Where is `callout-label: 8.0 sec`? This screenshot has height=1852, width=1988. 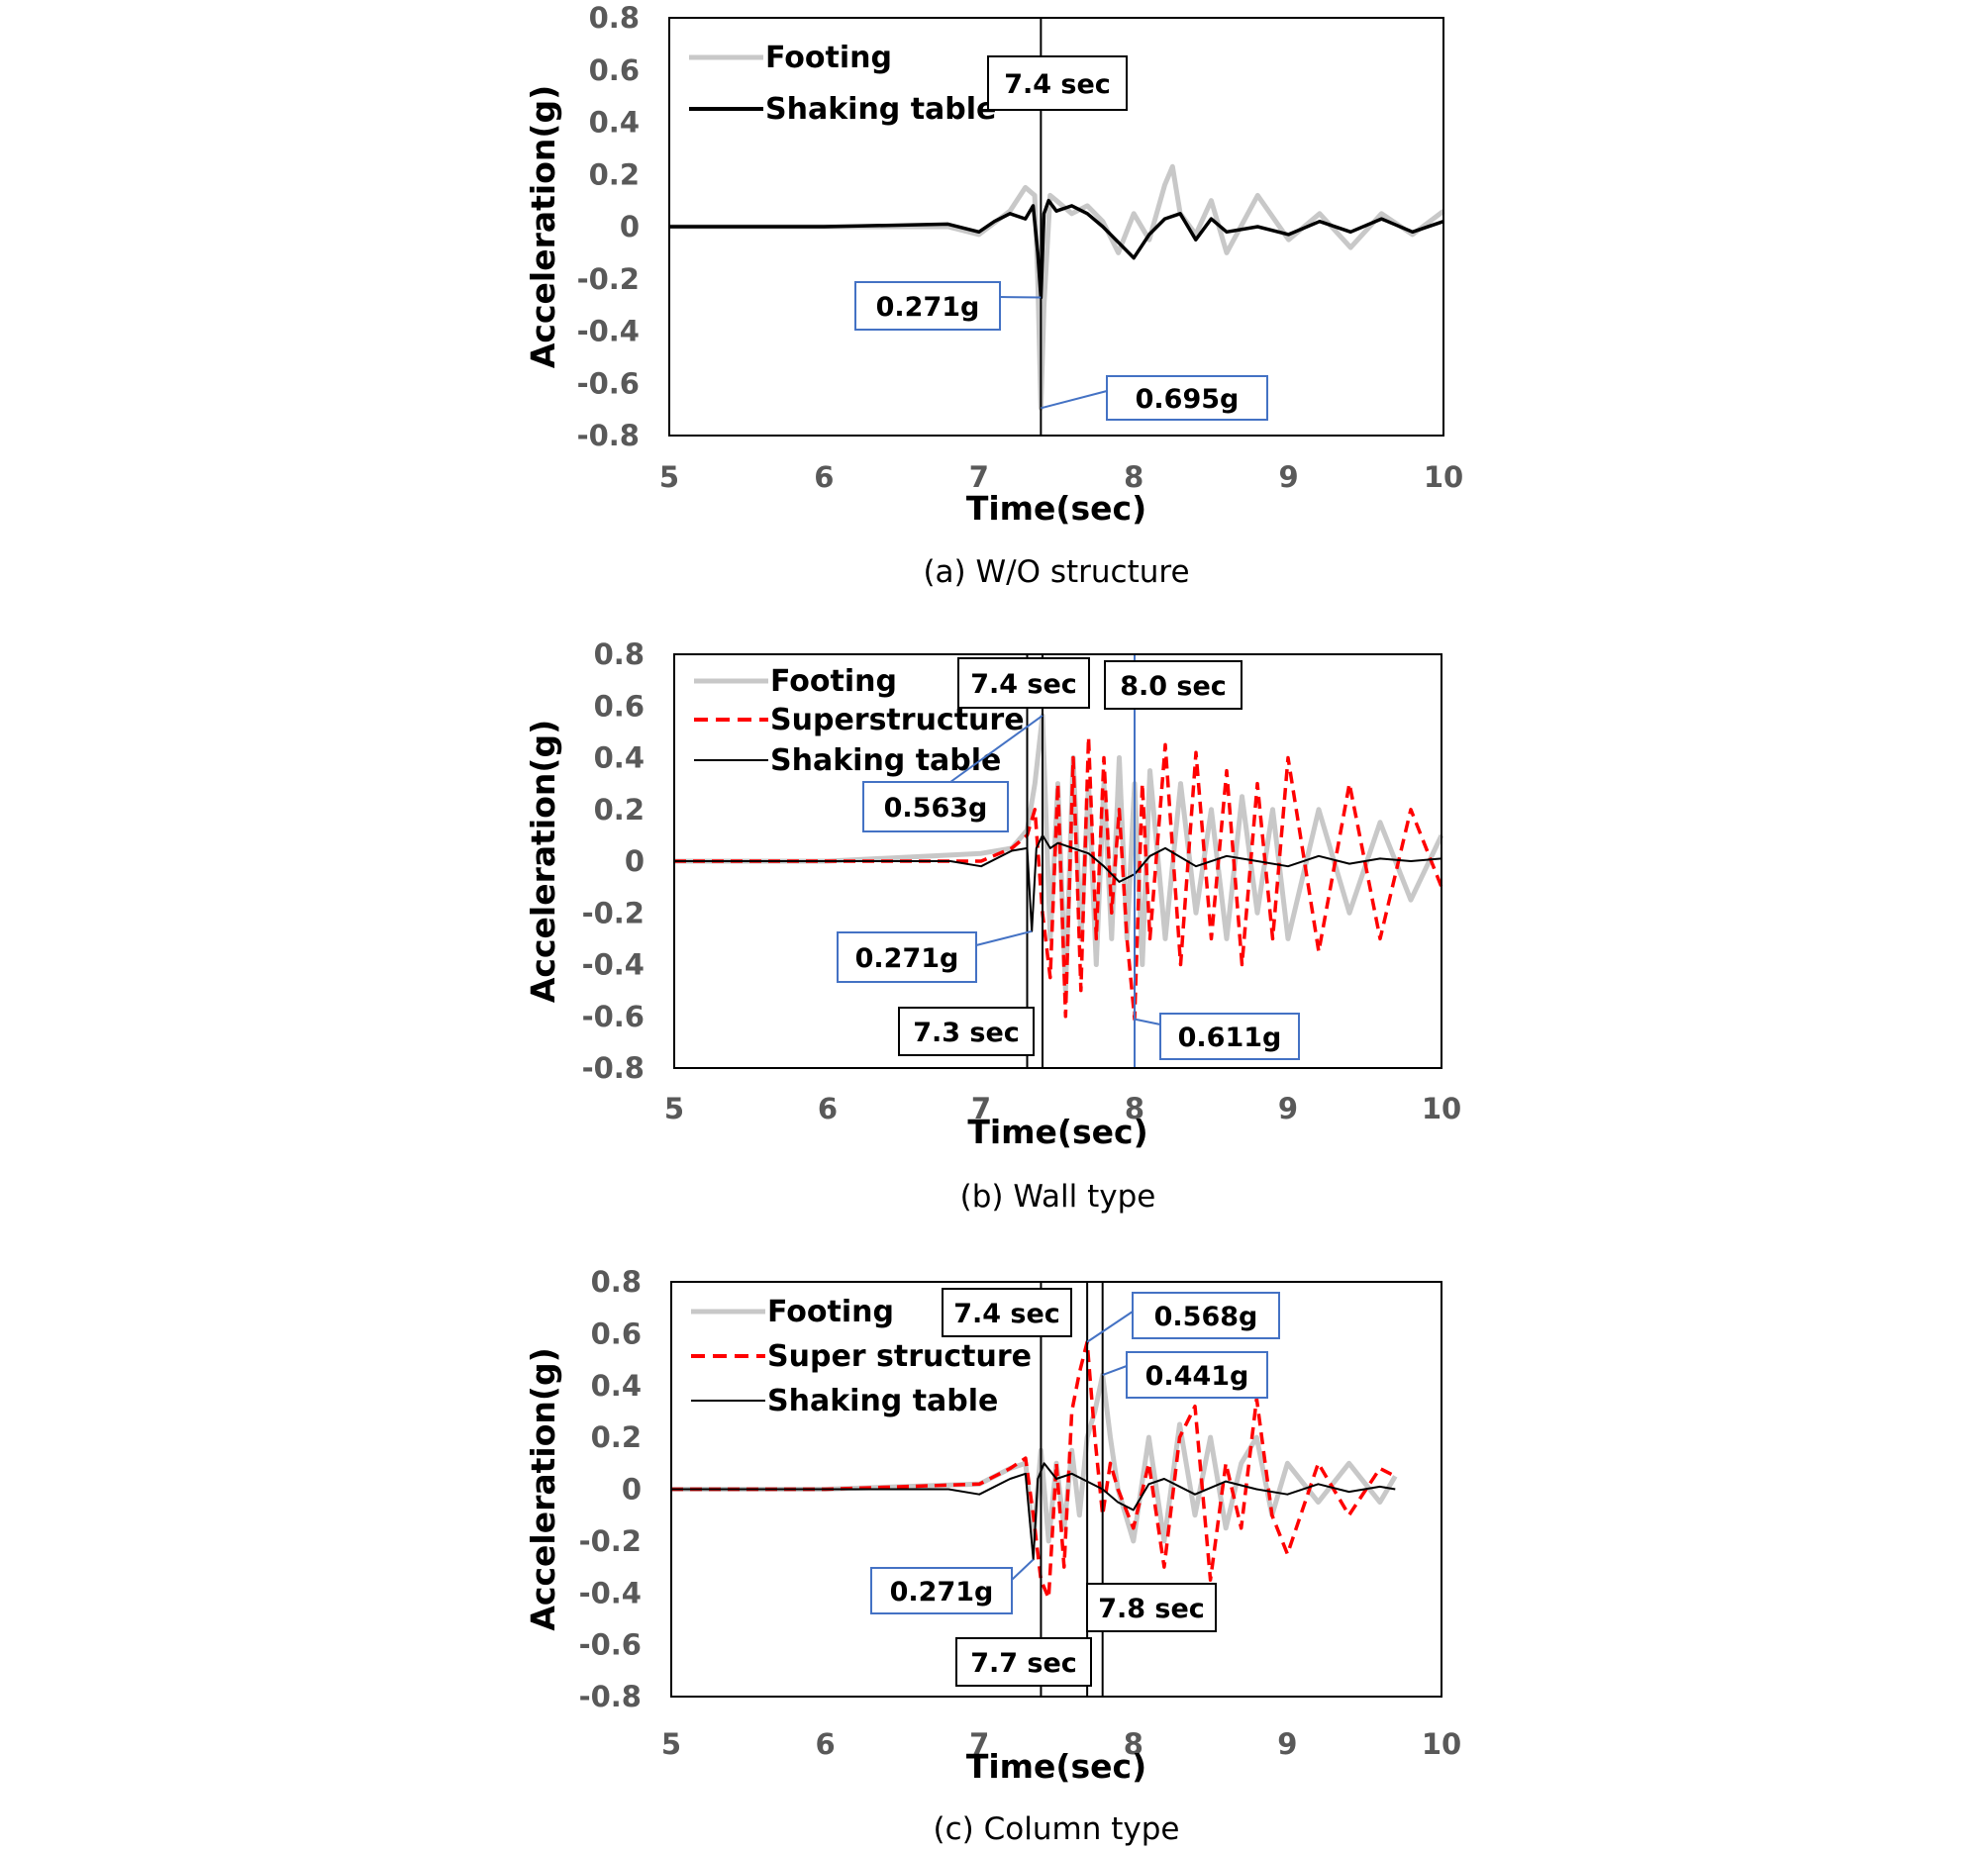 callout-label: 8.0 sec is located at coordinates (1173, 686).